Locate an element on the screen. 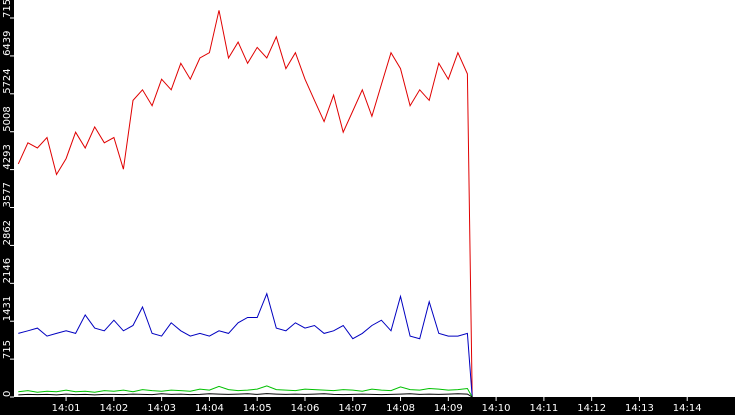  x-tick-label: 14:14 is located at coordinates (687, 408).